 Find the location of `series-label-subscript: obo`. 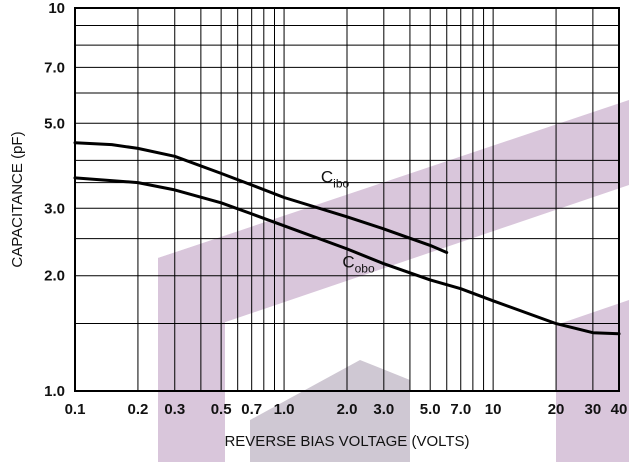

series-label-subscript: obo is located at coordinates (365, 269).